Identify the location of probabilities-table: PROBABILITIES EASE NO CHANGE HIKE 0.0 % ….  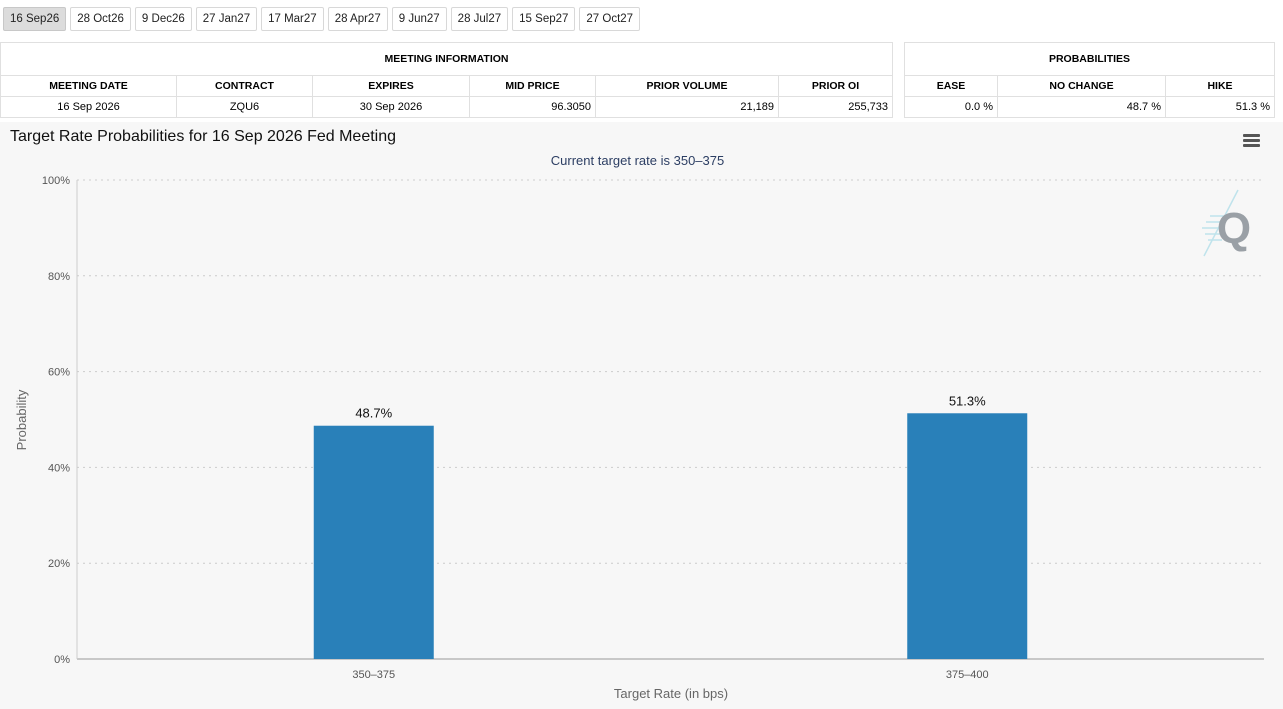
(1089, 80).